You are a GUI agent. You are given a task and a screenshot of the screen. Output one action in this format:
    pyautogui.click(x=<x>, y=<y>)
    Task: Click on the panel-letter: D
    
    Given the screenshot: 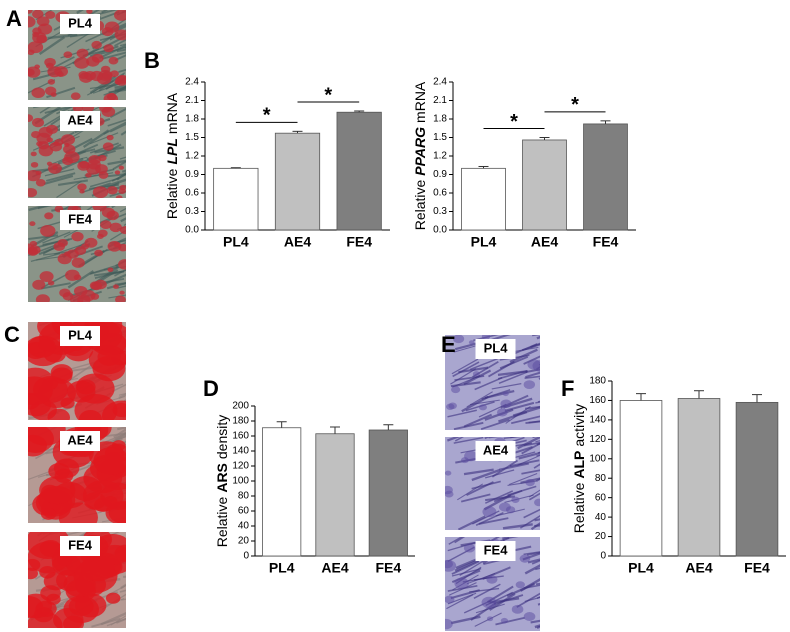 What is the action you would take?
    pyautogui.click(x=211, y=388)
    